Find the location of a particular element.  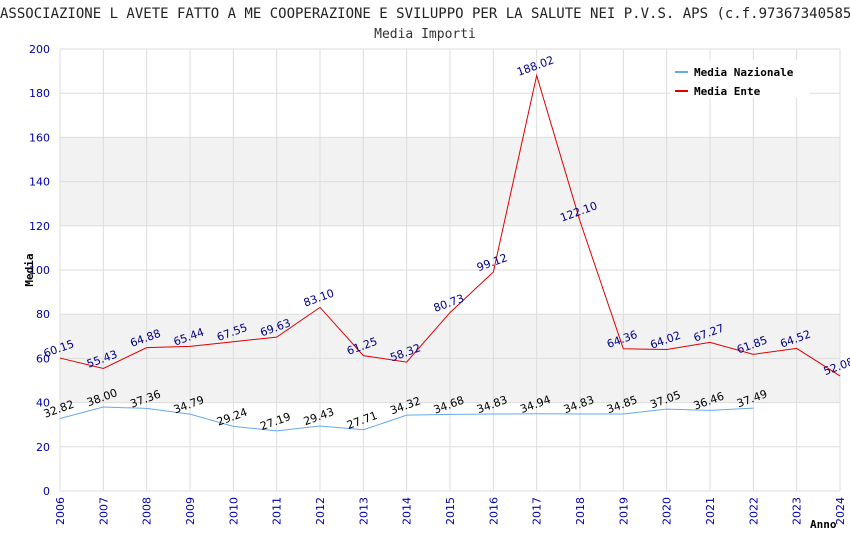

y-tick-label: 20 is located at coordinates (43, 447).